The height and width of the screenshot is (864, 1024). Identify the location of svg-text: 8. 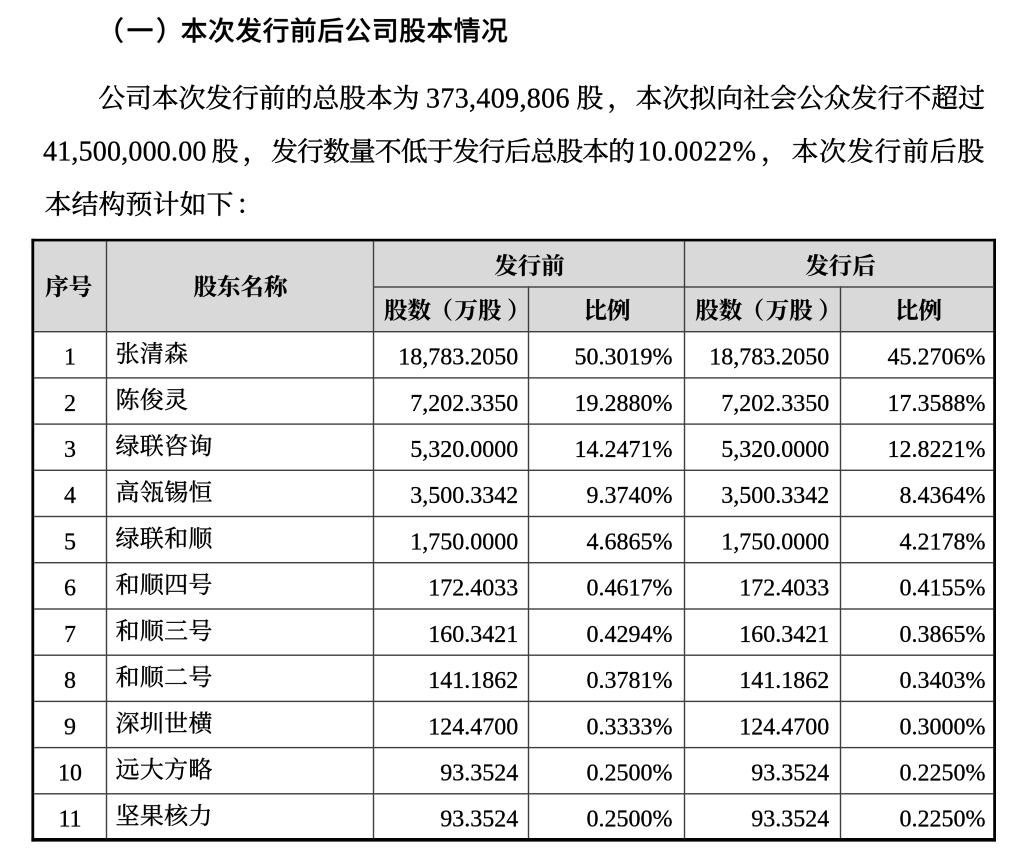
(70, 681).